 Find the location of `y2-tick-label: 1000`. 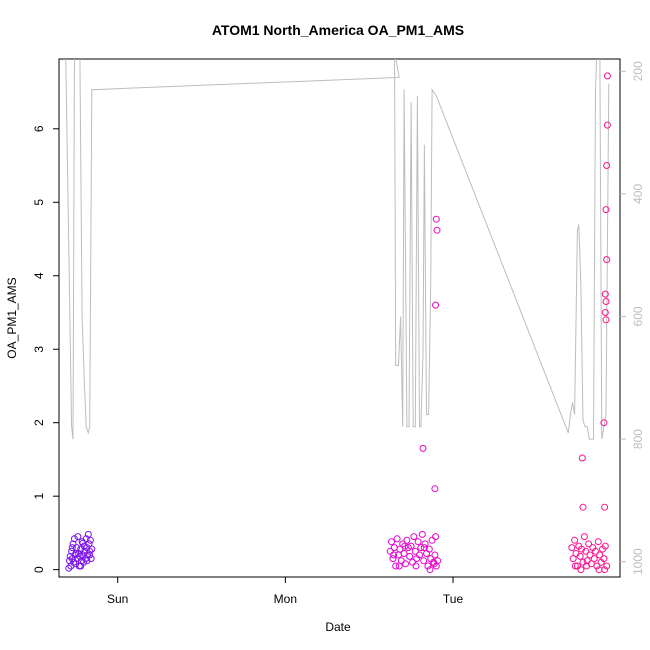

y2-tick-label: 1000 is located at coordinates (638, 561).